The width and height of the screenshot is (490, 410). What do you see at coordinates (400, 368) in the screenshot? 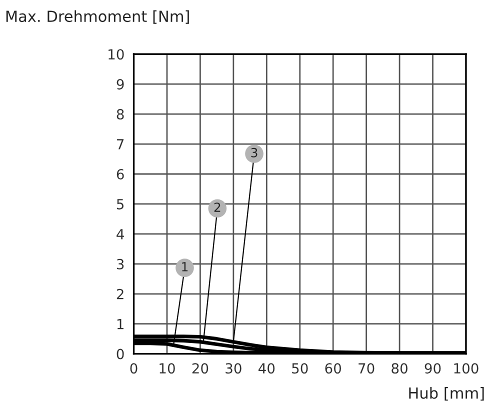
I see `x-tick-label: 80` at bounding box center [400, 368].